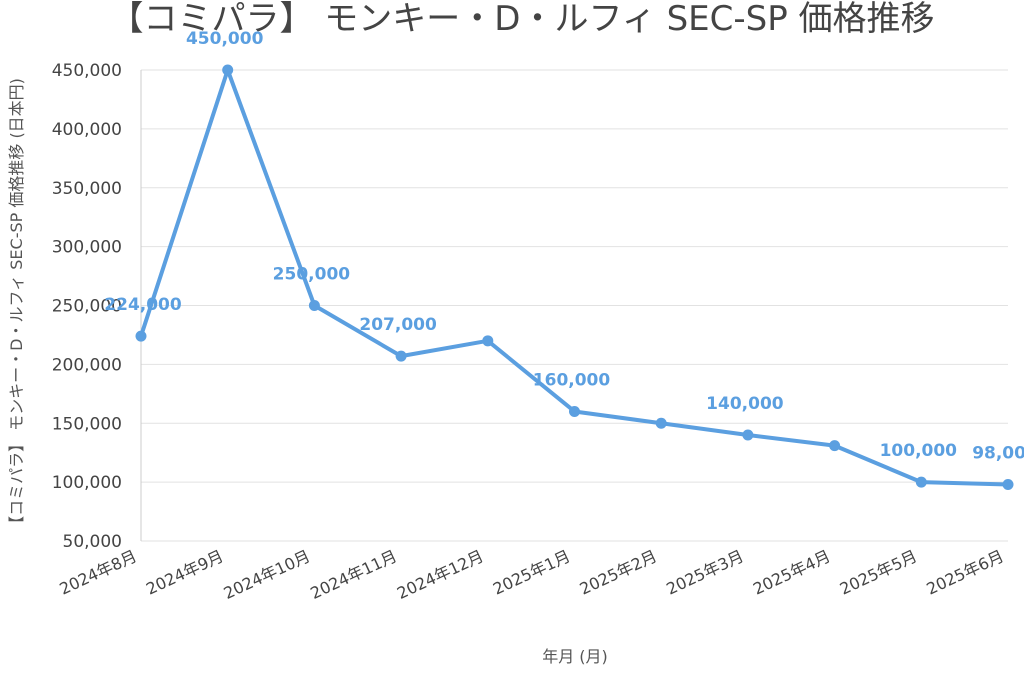 Image resolution: width=1024 pixels, height=676 pixels. Describe the element at coordinates (87, 483) in the screenshot. I see `y-tick-label: 100,000` at that location.